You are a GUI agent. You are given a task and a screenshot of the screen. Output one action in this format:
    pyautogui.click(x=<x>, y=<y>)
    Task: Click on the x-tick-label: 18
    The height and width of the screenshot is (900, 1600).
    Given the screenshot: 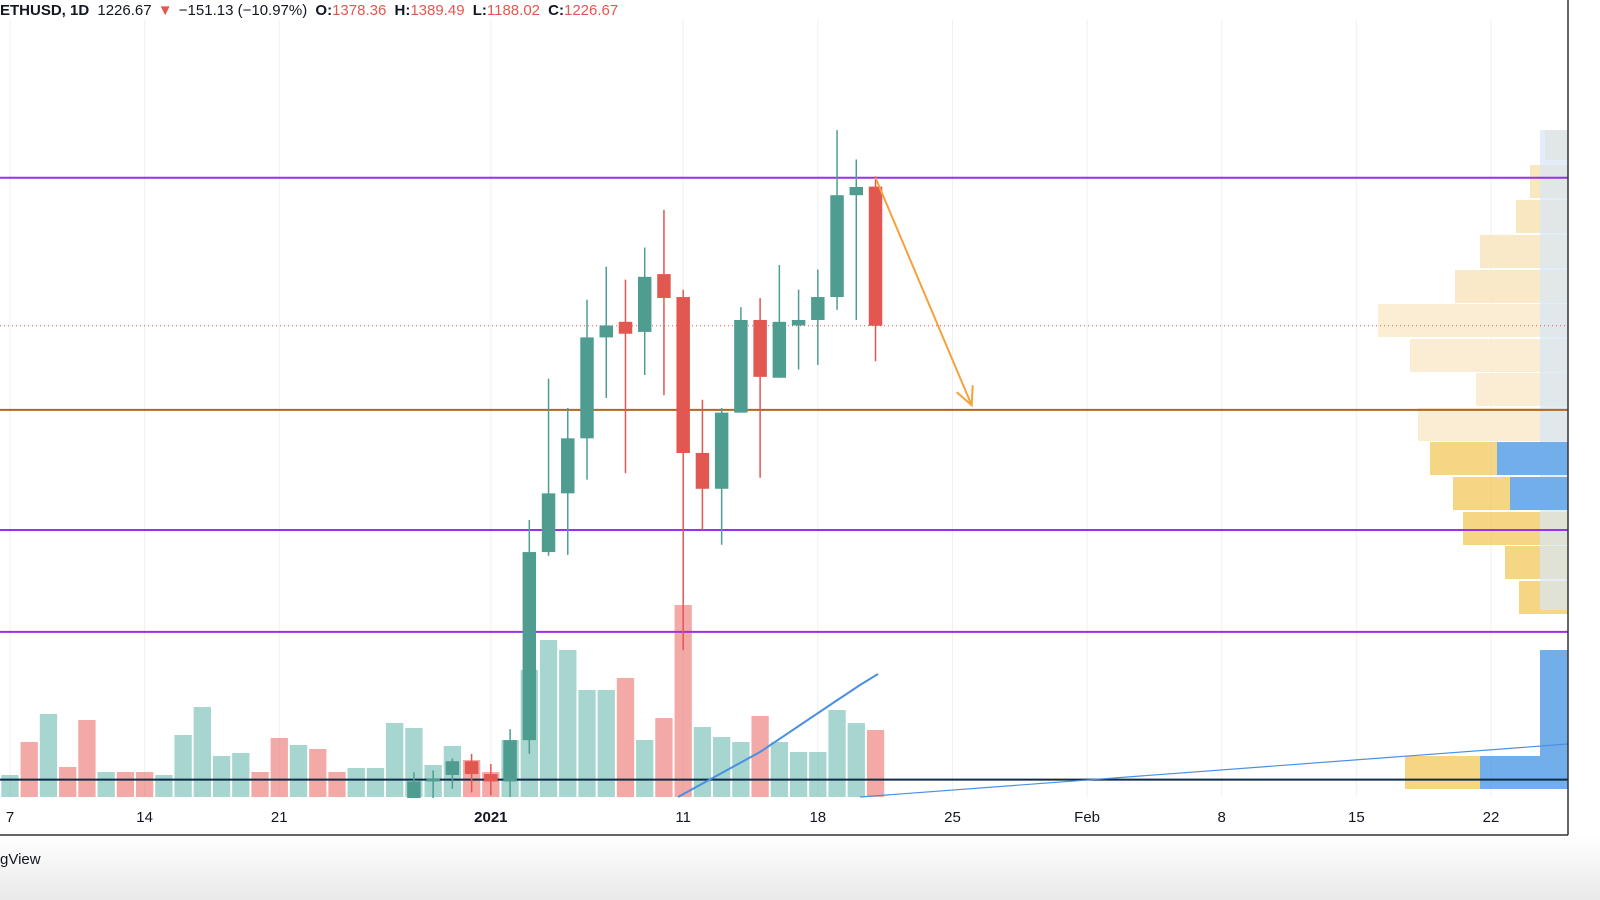 What is the action you would take?
    pyautogui.click(x=817, y=817)
    